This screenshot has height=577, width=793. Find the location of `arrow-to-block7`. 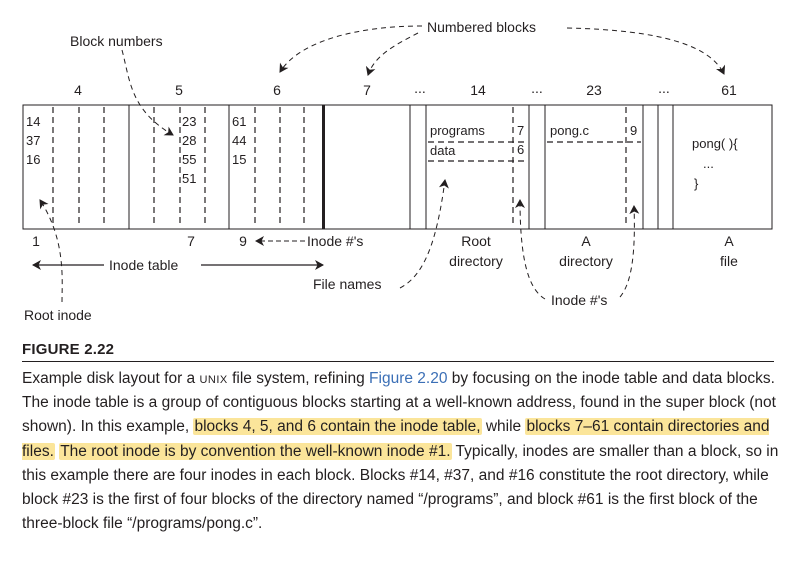

arrow-to-block7 is located at coordinates (392, 54).